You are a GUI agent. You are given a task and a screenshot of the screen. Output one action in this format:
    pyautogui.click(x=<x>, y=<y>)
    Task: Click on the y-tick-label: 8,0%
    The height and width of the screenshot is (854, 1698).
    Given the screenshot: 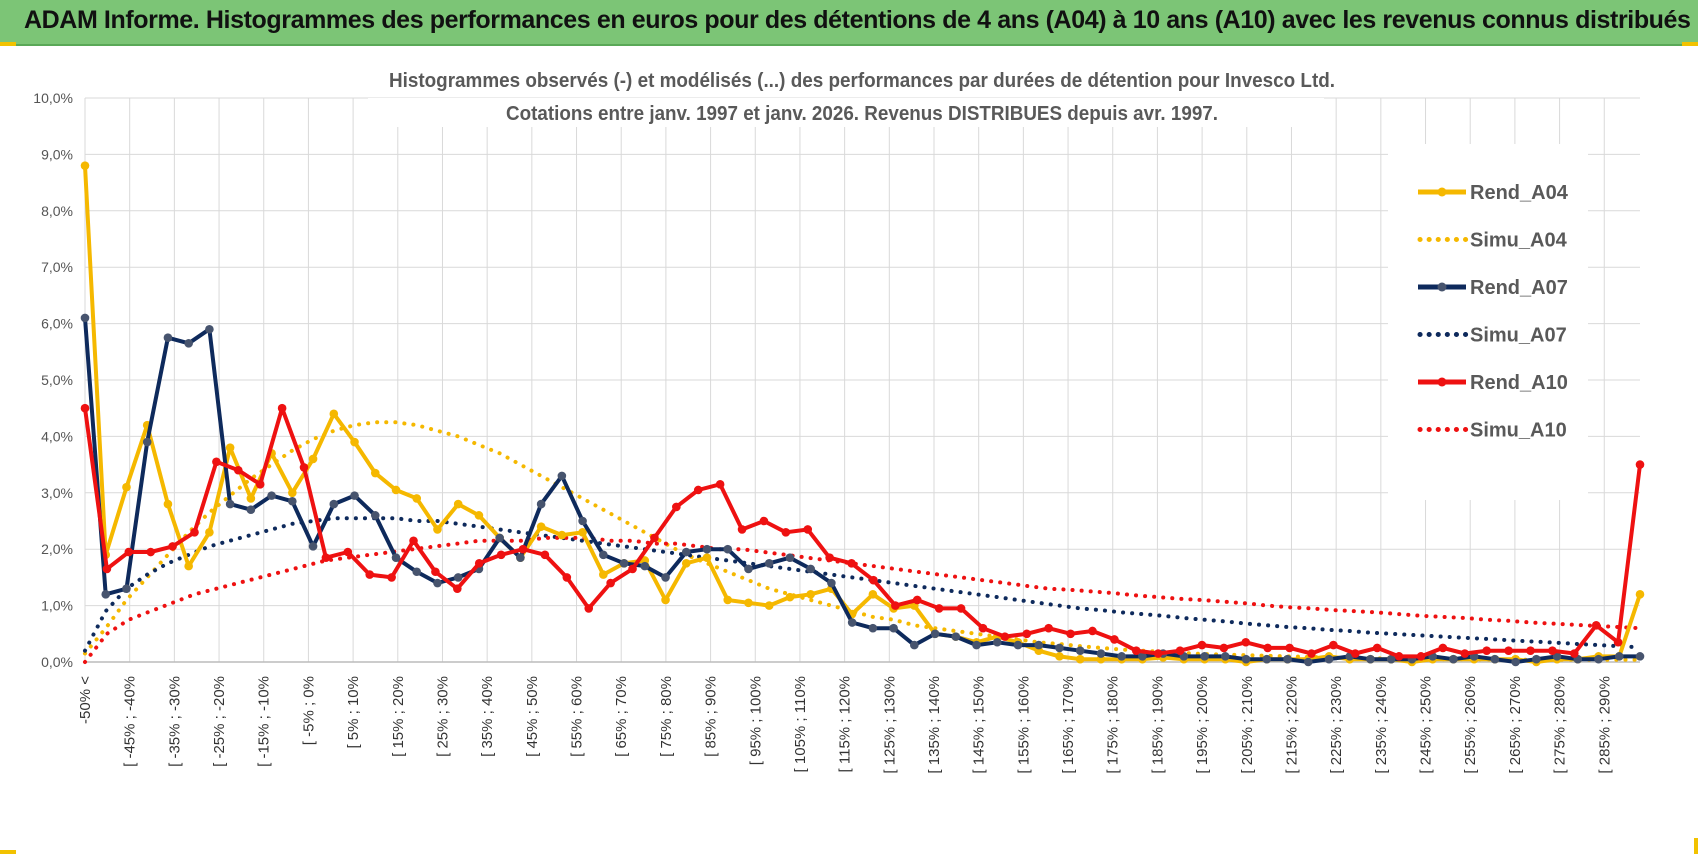 What is the action you would take?
    pyautogui.click(x=57, y=211)
    